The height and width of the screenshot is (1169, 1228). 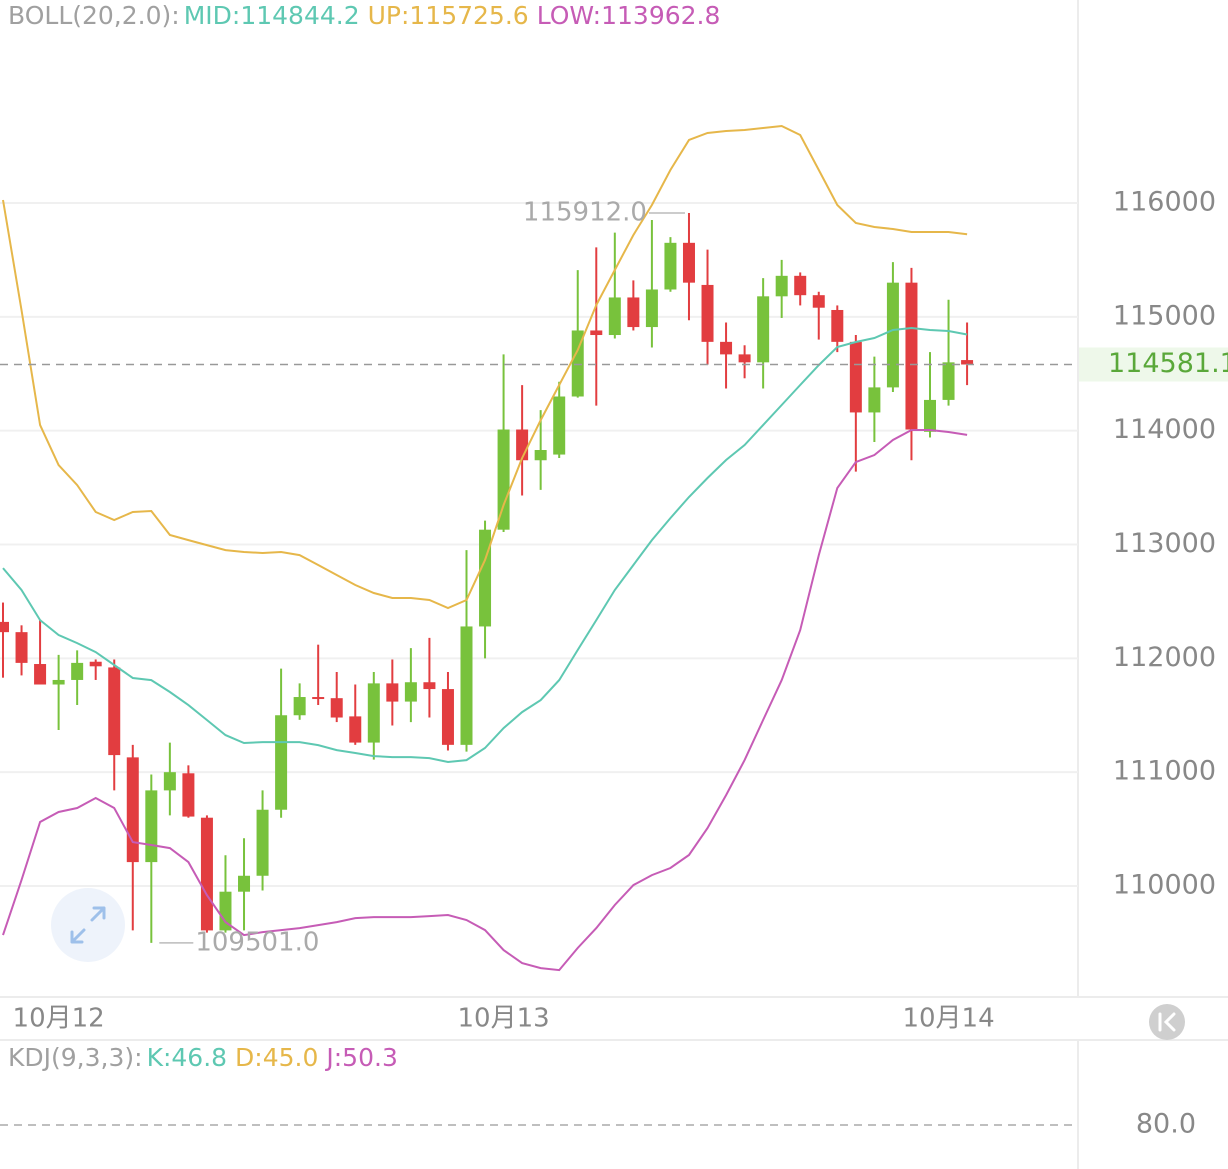 What do you see at coordinates (360, 1057) in the screenshot?
I see `kdj-entry: J:50.3` at bounding box center [360, 1057].